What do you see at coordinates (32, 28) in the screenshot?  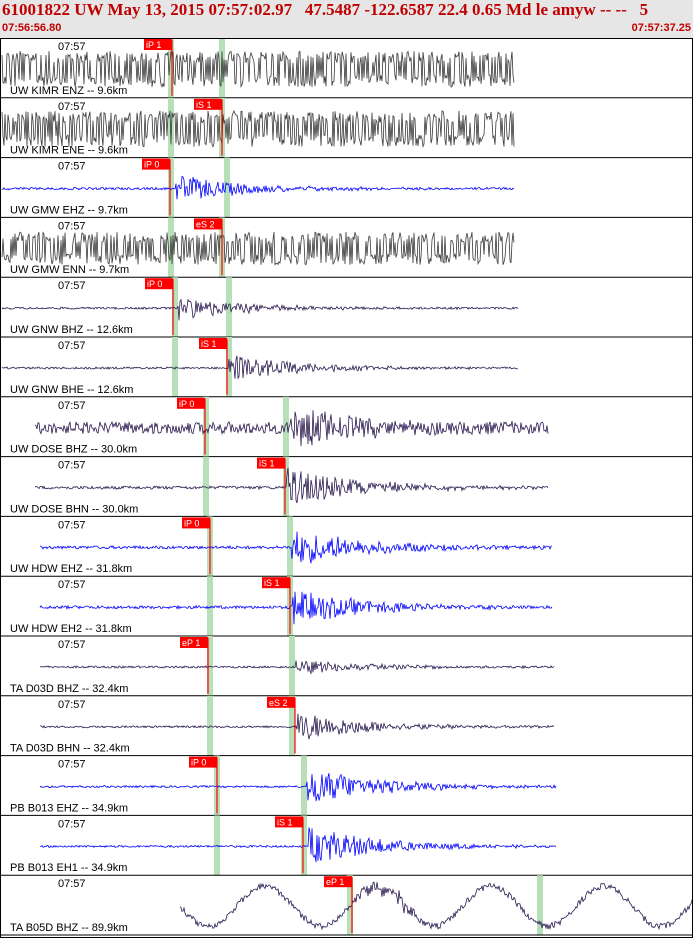 I see `start-time-label: 07:56:56.80` at bounding box center [32, 28].